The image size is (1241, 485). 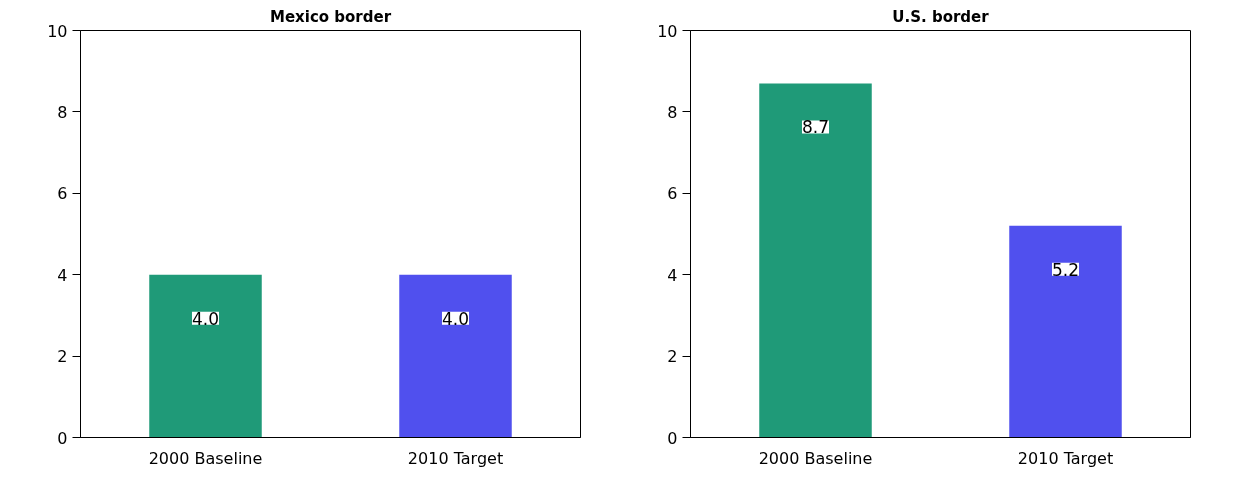 What do you see at coordinates (330, 16) in the screenshot?
I see `chart-title: Mexico border` at bounding box center [330, 16].